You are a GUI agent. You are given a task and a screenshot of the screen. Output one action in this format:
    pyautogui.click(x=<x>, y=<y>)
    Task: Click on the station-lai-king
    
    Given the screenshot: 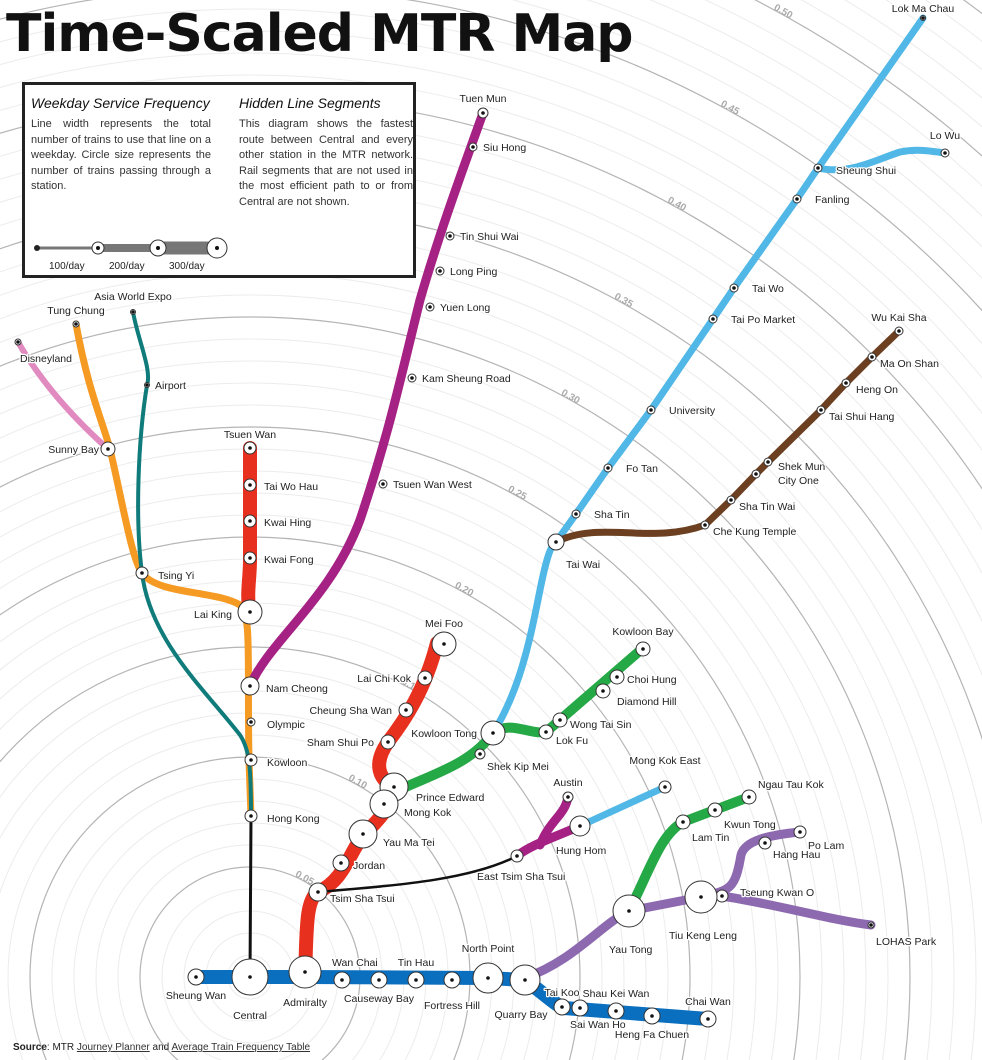 What is the action you would take?
    pyautogui.click(x=250, y=612)
    